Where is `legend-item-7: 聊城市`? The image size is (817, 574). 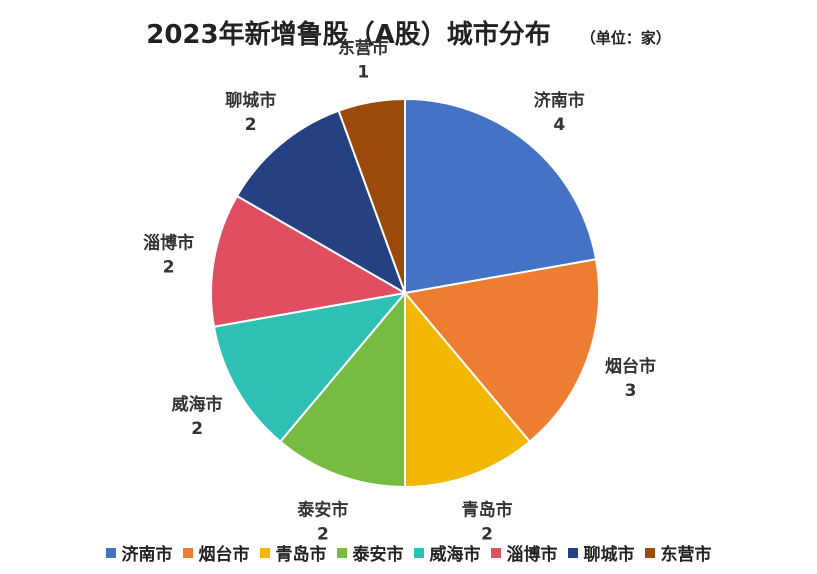
legend-item-7: 聊城市 is located at coordinates (601, 552).